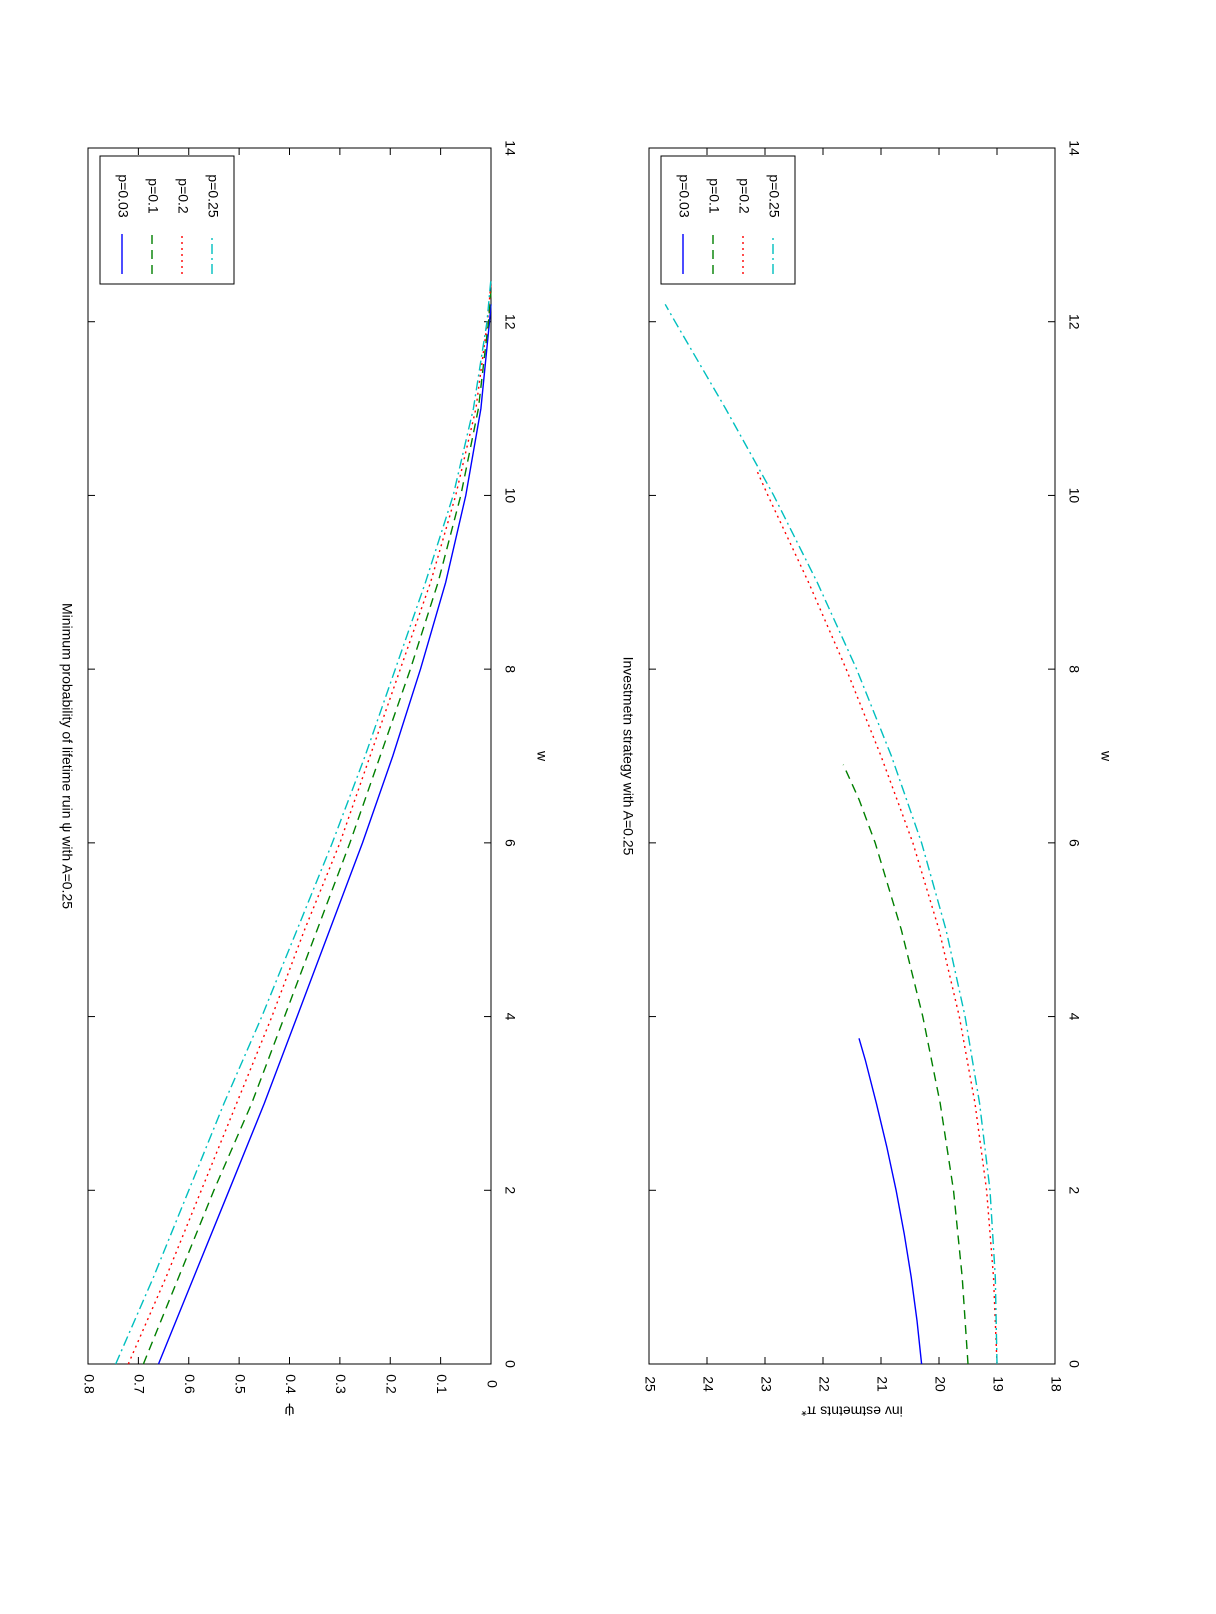 The image size is (1216, 1614). Describe the element at coordinates (708, 1384) in the screenshot. I see `y-tick-label: 24` at that location.